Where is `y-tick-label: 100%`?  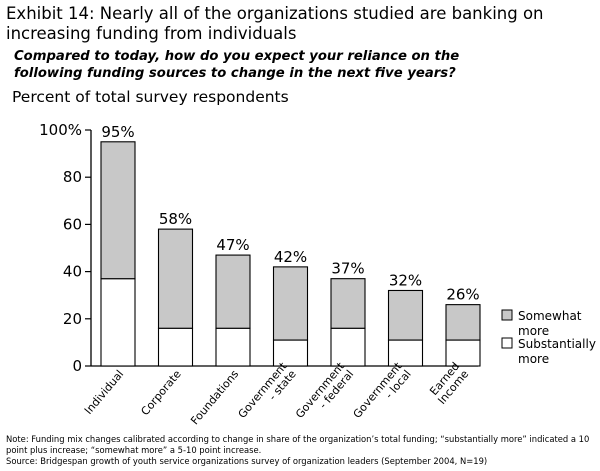 y-tick-label: 100% is located at coordinates (60, 130).